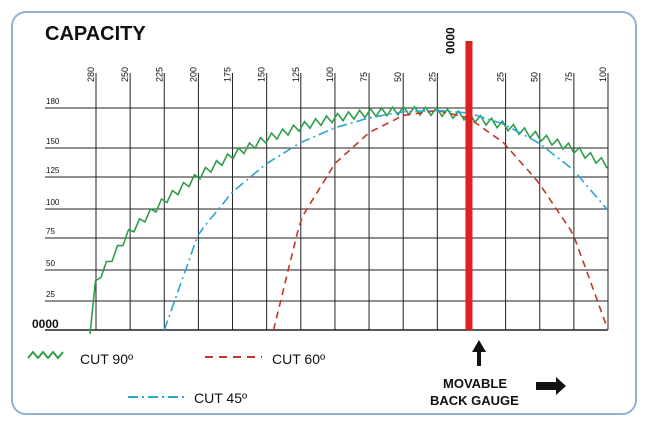 The height and width of the screenshot is (428, 650). Describe the element at coordinates (228, 74) in the screenshot. I see `x-tick-label: 175` at that location.